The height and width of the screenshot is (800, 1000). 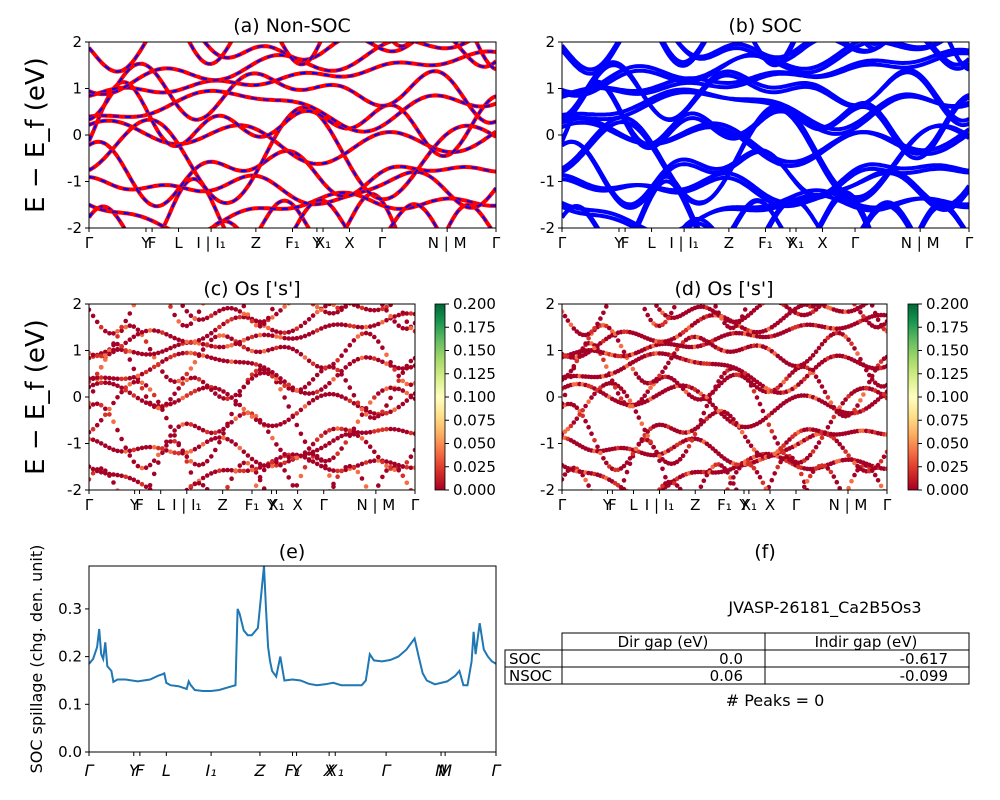 What do you see at coordinates (211, 770) in the screenshot?
I see `xtick-label: I₁` at bounding box center [211, 770].